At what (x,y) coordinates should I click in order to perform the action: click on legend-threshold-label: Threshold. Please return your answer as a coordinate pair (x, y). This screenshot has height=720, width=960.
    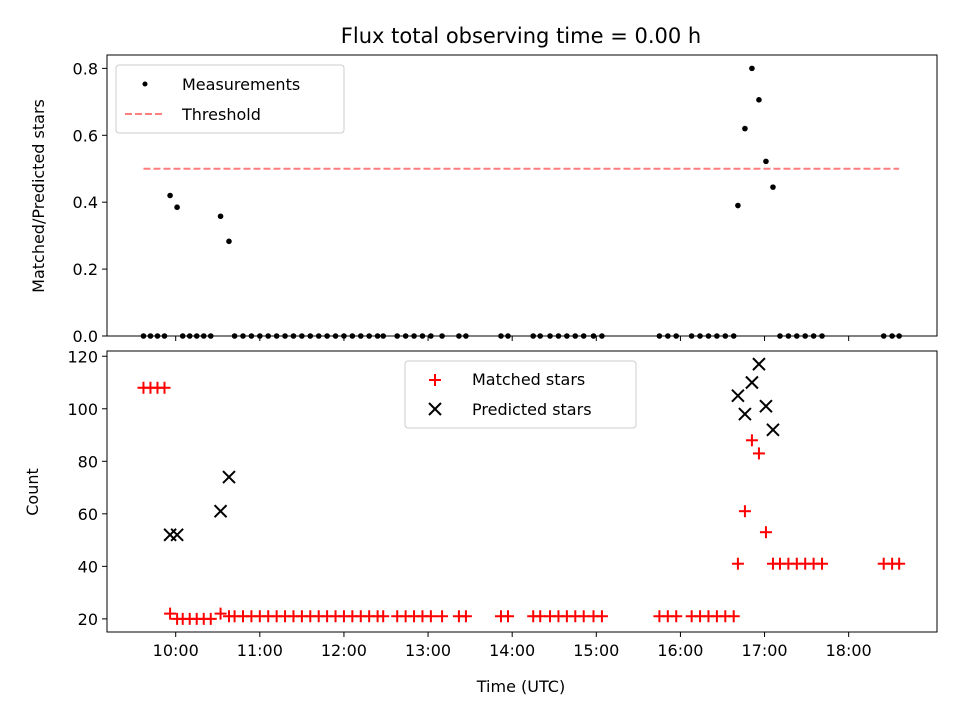
    Looking at the image, I should click on (221, 114).